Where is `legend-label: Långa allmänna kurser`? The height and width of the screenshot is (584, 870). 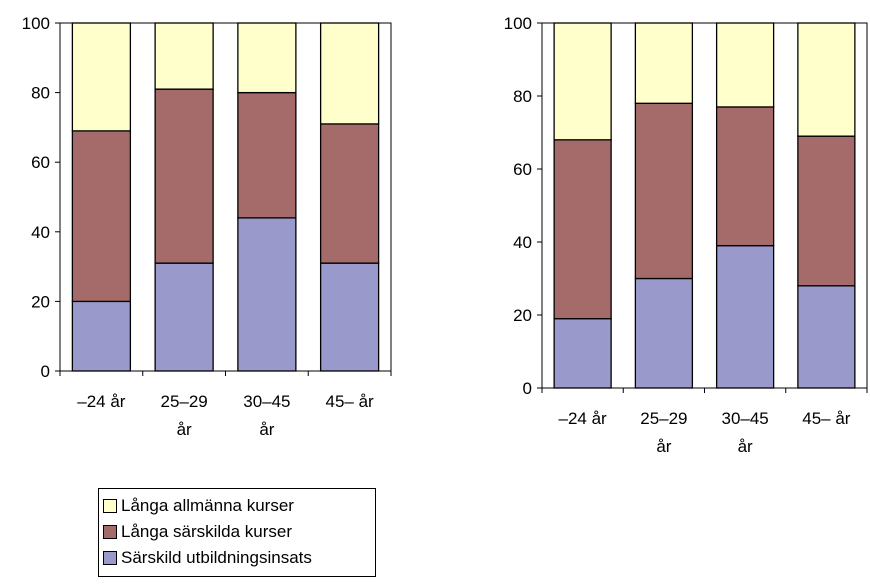
legend-label: Långa allmänna kurser is located at coordinates (207, 505).